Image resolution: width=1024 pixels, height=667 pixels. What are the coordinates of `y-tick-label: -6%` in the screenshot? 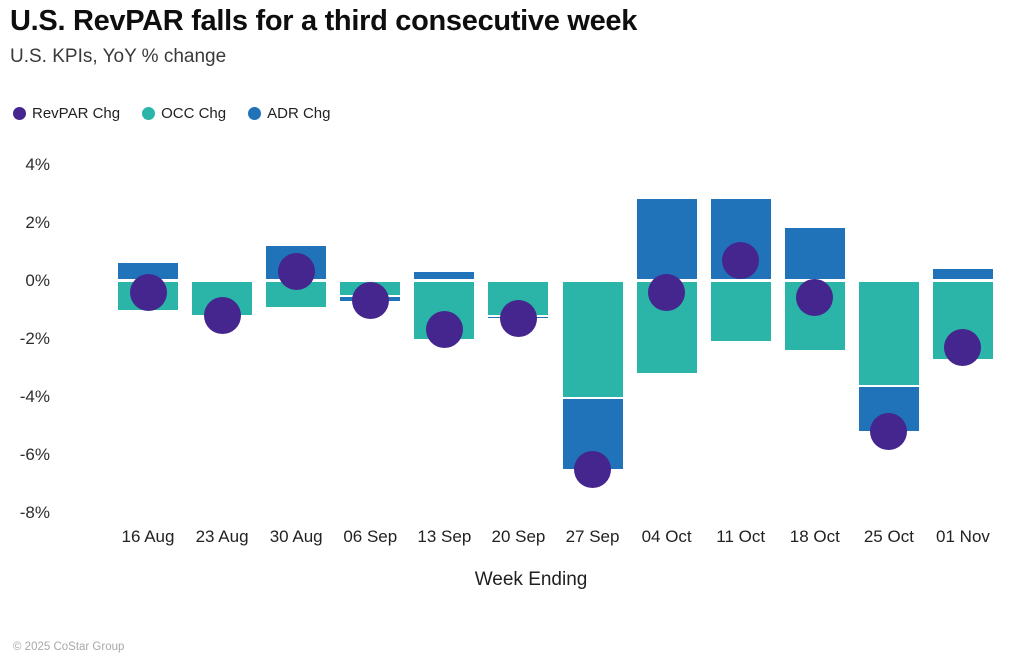 It's located at (34, 454).